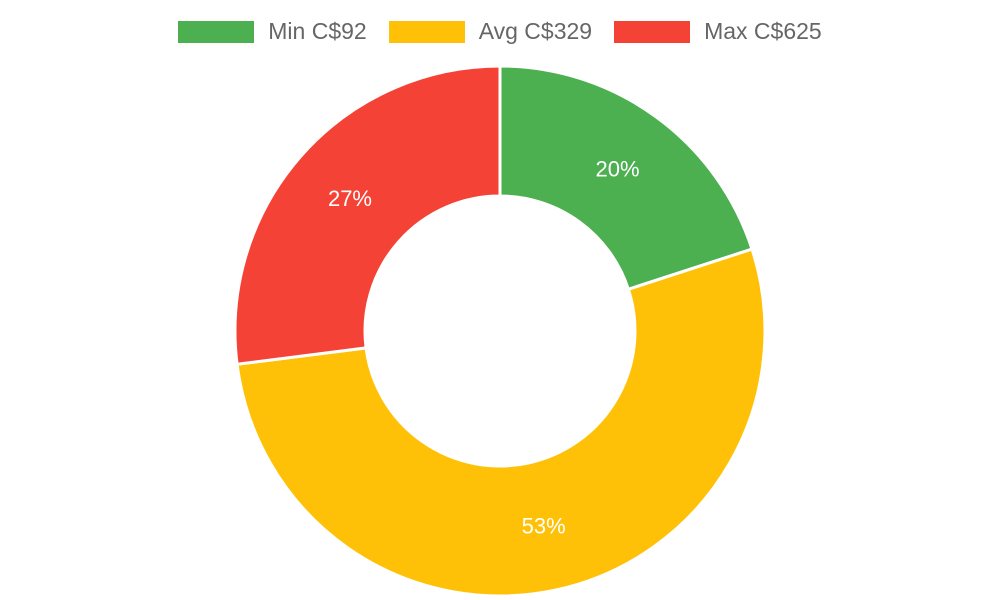 This screenshot has height=600, width=1000. I want to click on legend-label-avg: Avg C$329, so click(535, 31).